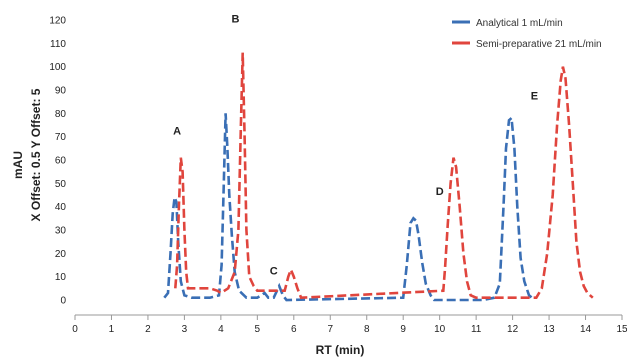  I want to click on peak-label: D, so click(440, 192).